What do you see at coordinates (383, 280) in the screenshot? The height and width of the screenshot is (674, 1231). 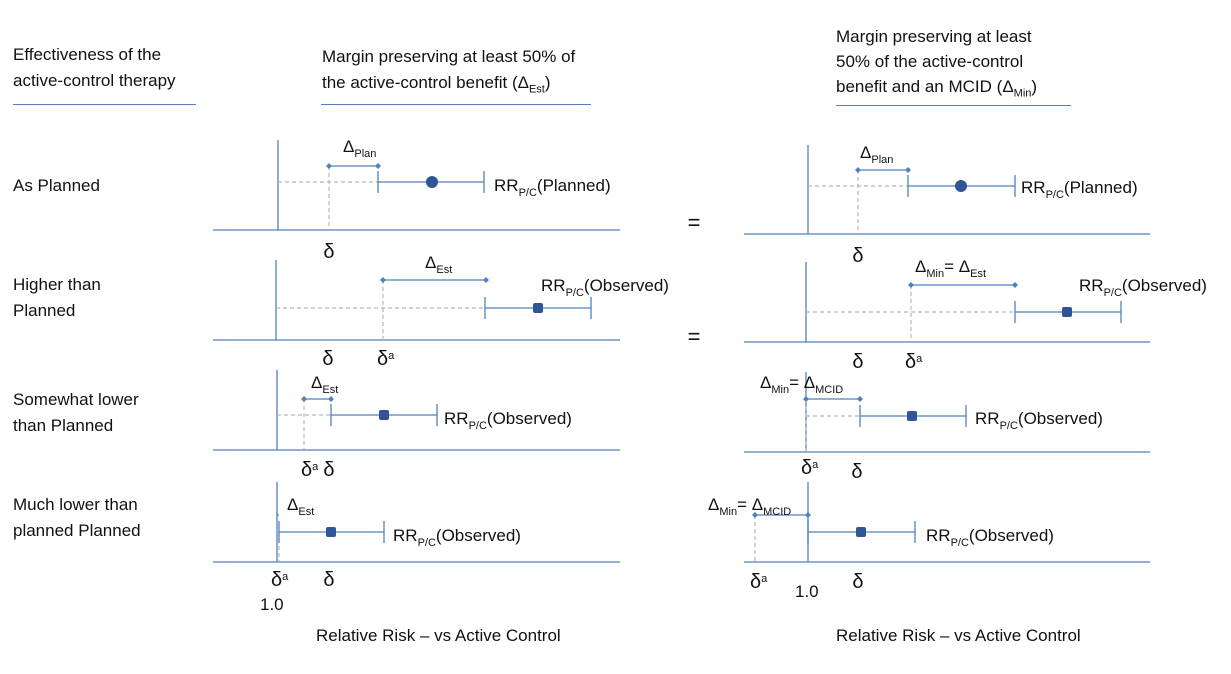 I see `left-row2-delta-est-end-left` at bounding box center [383, 280].